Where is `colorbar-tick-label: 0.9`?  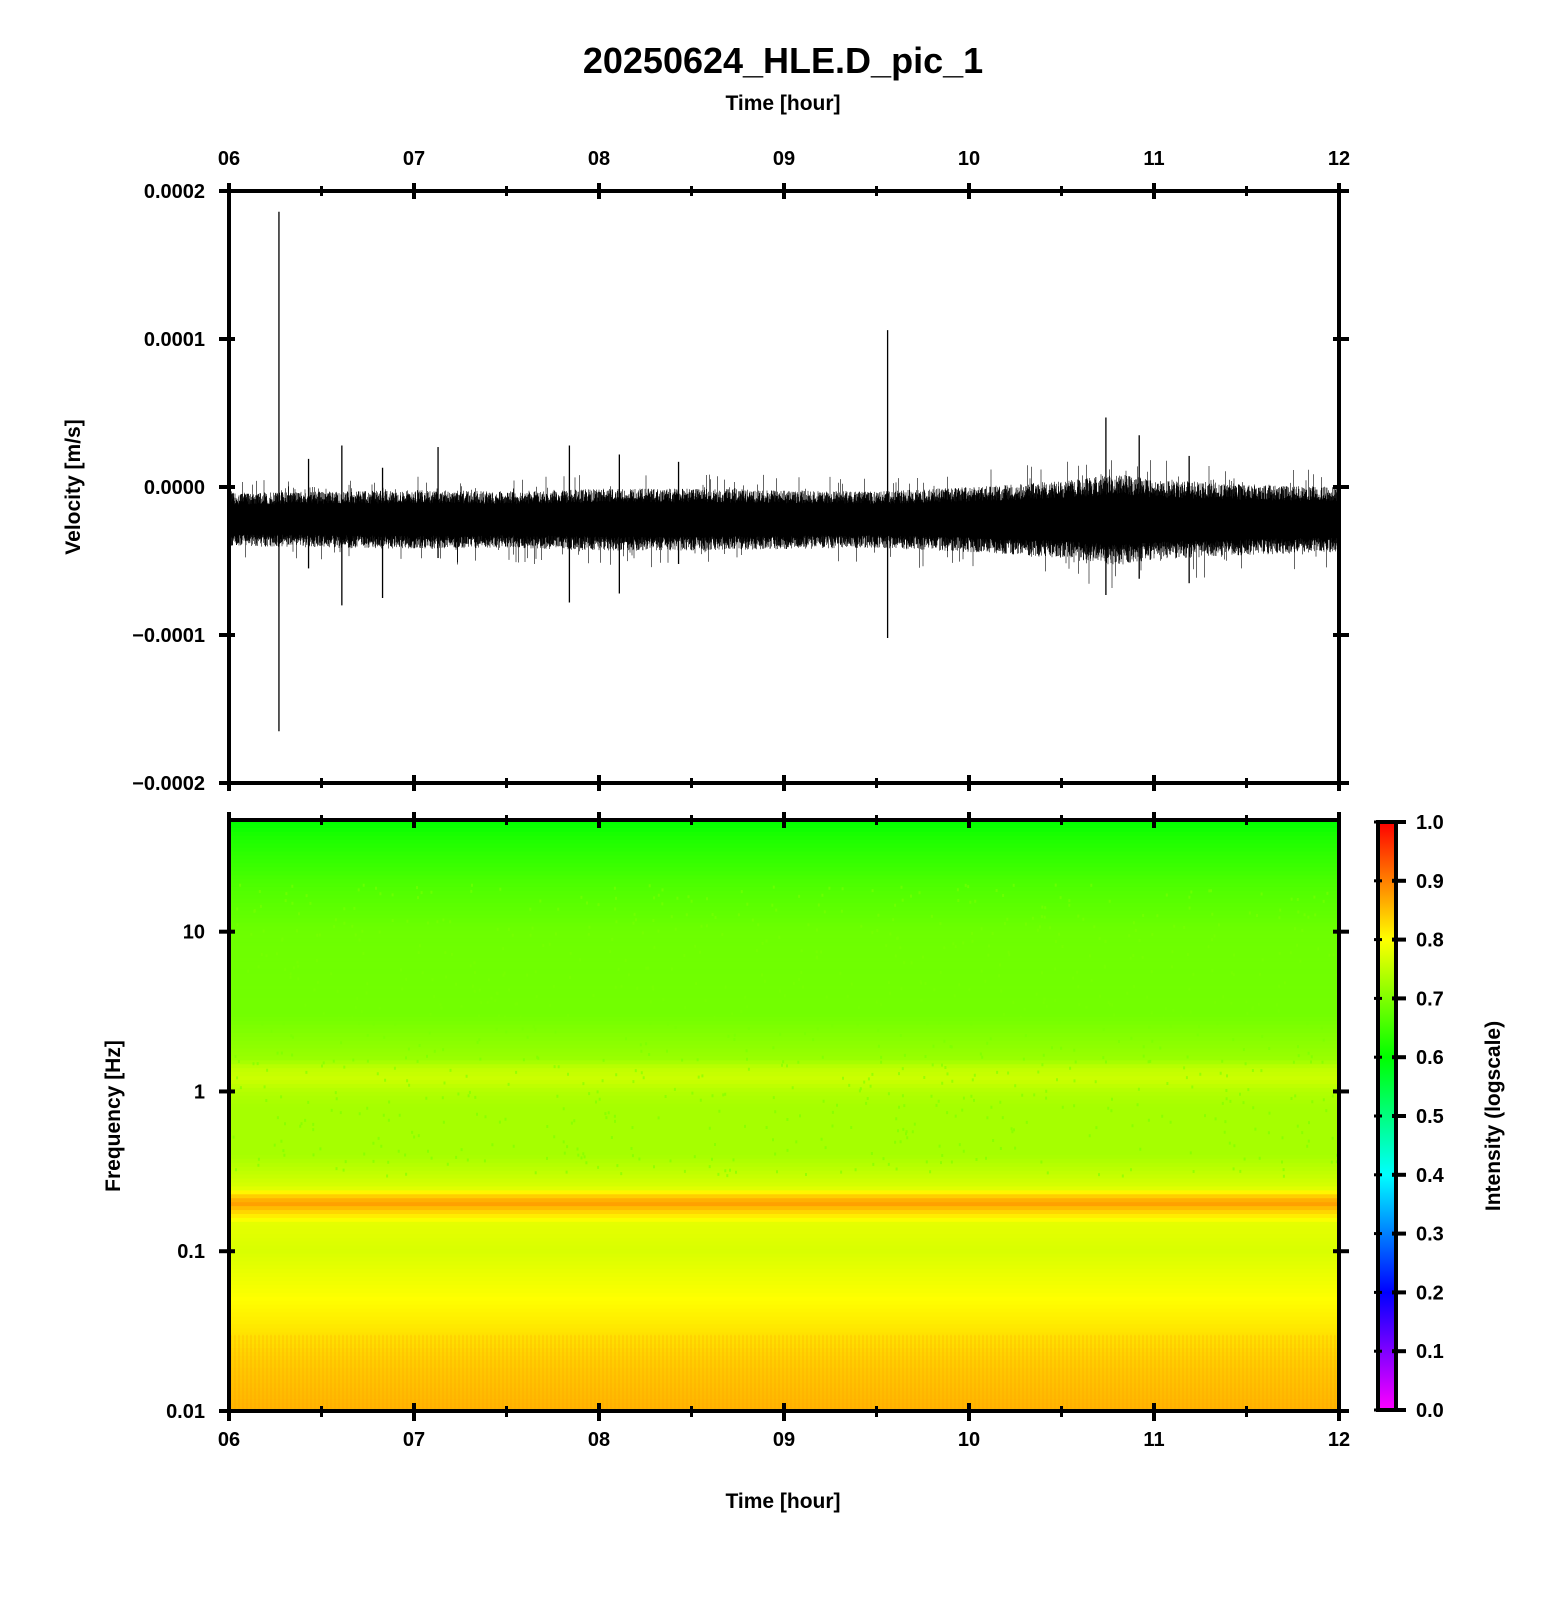
colorbar-tick-label: 0.9 is located at coordinates (1430, 882).